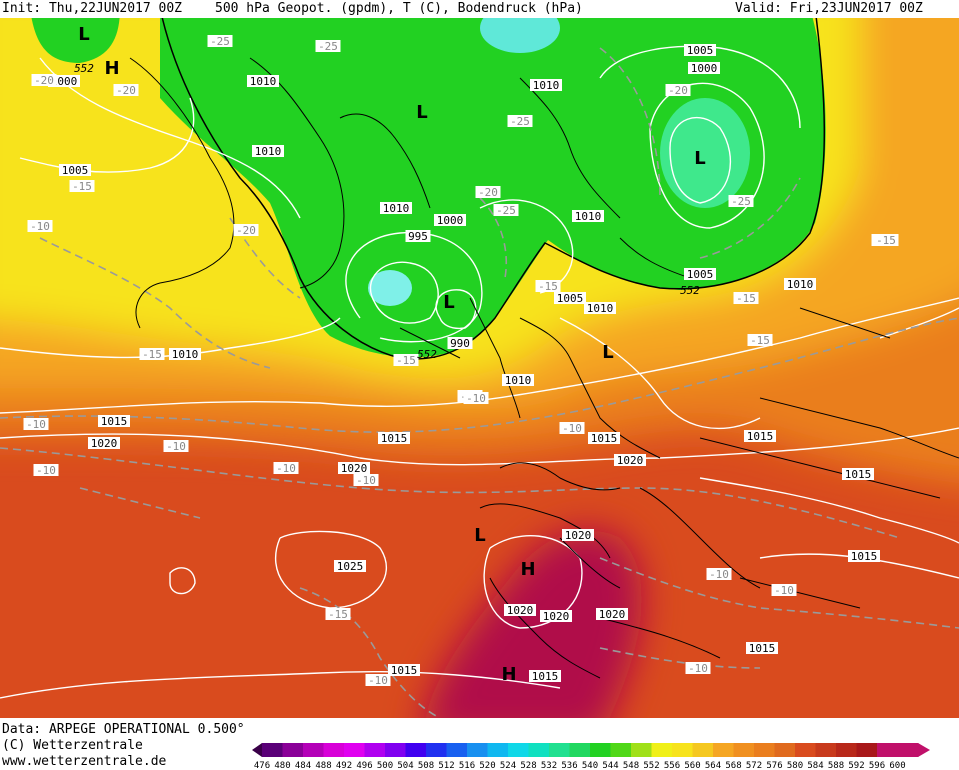 This screenshot has width=959, height=770. What do you see at coordinates (610, 765) in the screenshot?
I see `legend-tick-label: 544` at bounding box center [610, 765].